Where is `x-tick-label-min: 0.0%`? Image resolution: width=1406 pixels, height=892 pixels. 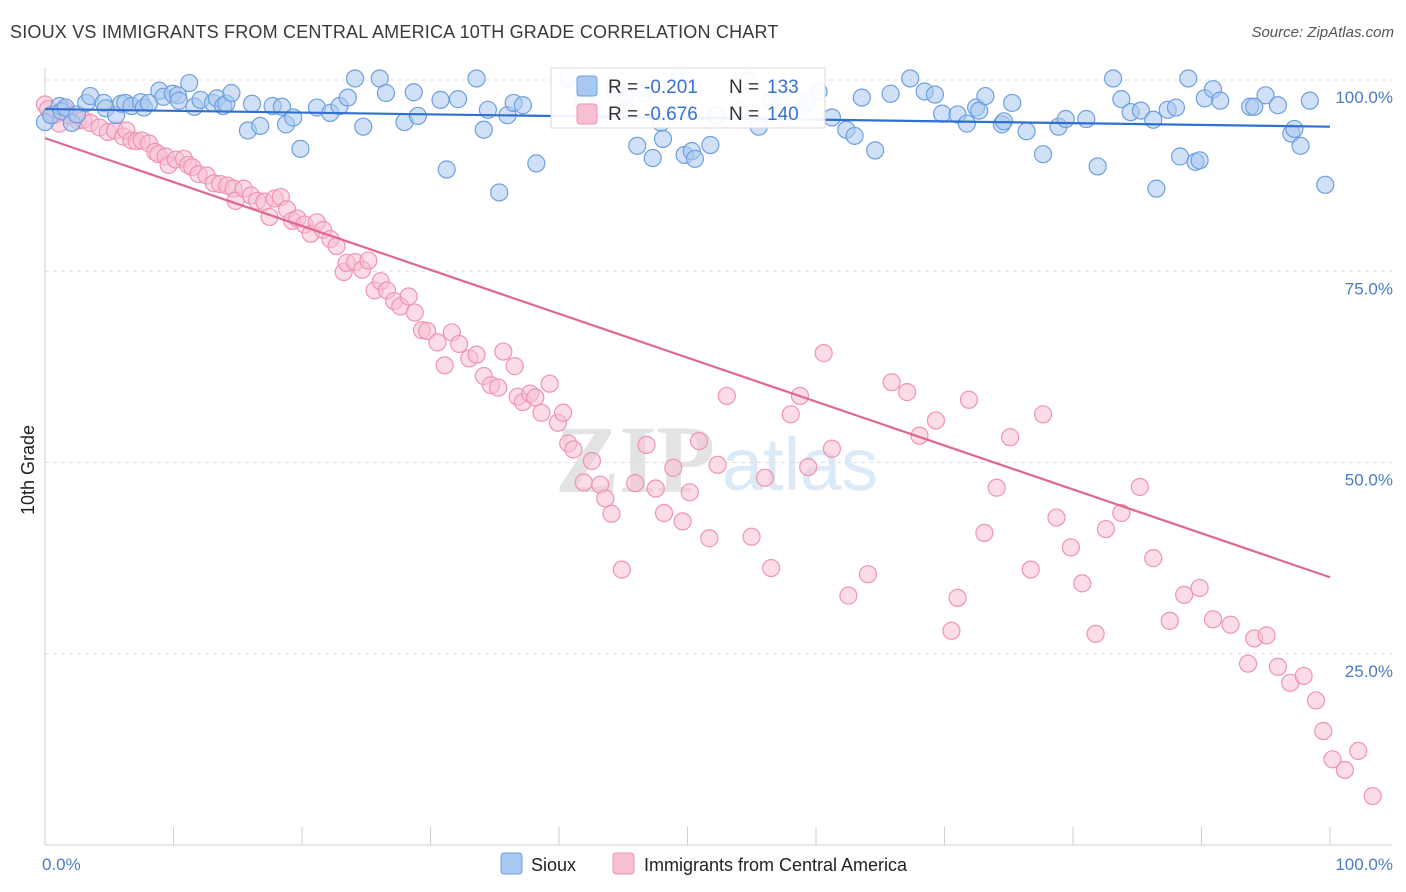 x-tick-label-min: 0.0% is located at coordinates (61, 864).